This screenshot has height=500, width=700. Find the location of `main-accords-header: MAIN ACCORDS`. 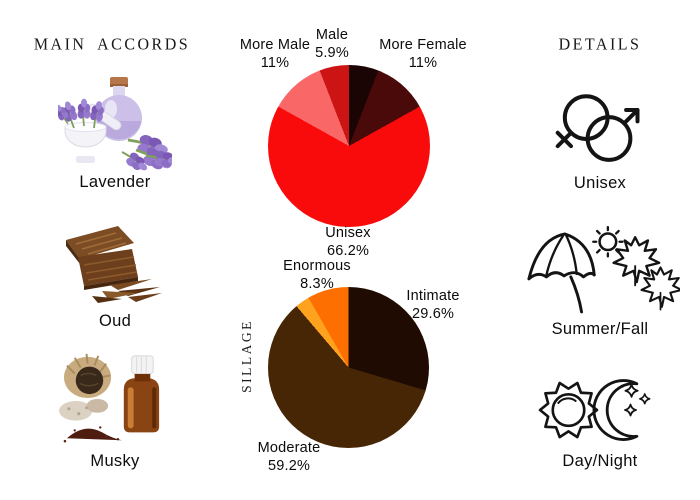

main-accords-header: MAIN ACCORDS is located at coordinates (112, 44).